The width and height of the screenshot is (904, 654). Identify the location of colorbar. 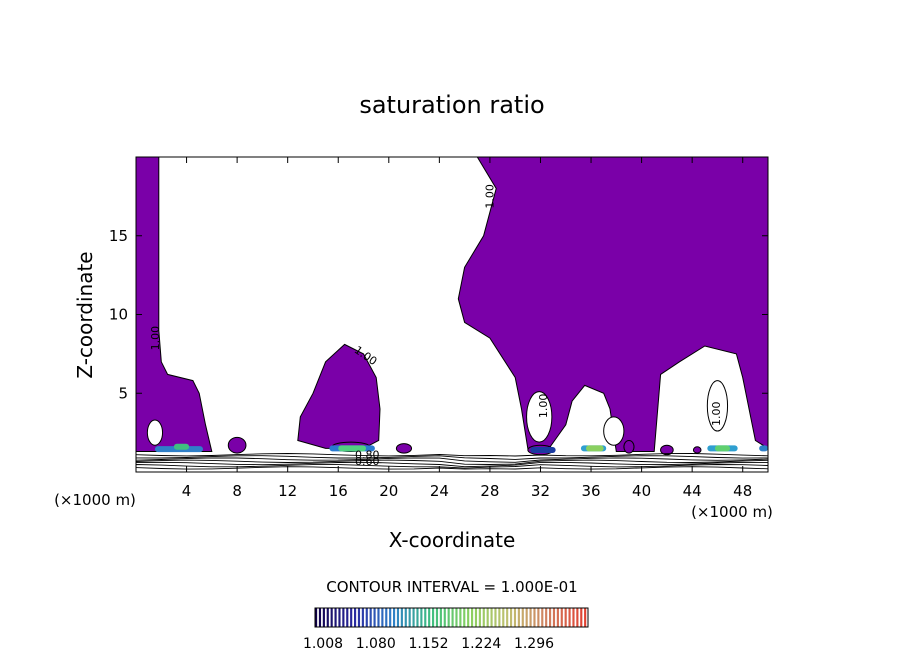
(451, 617).